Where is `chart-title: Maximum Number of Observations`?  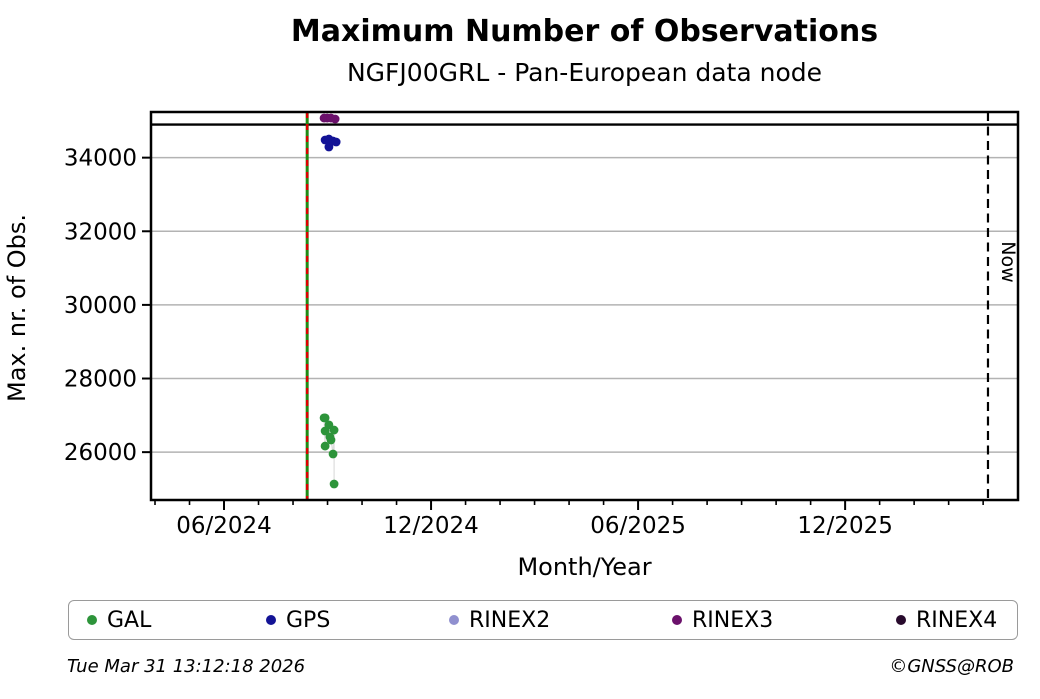
chart-title: Maximum Number of Observations is located at coordinates (584, 31).